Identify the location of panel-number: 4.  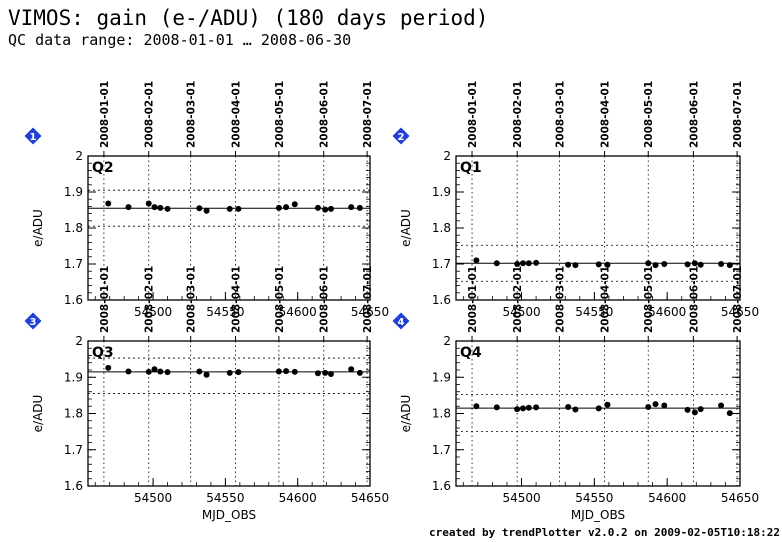
(401, 322).